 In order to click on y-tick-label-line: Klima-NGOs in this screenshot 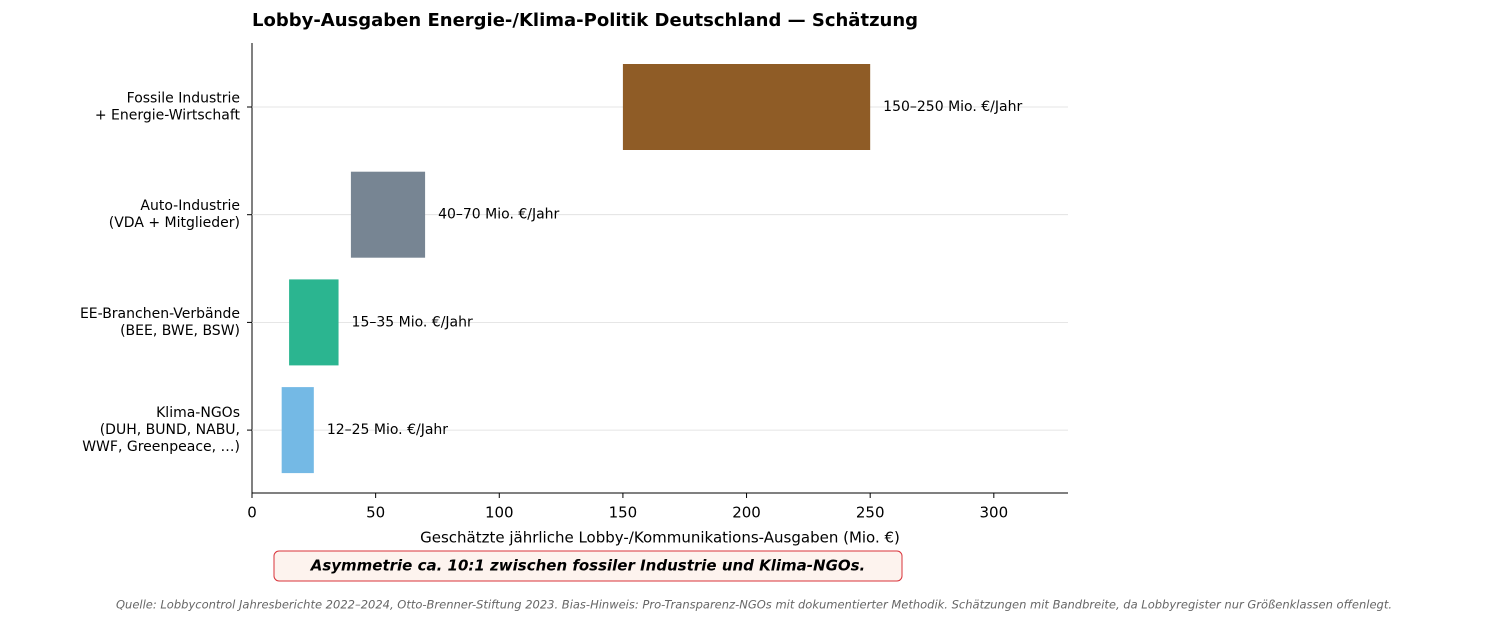, I will do `click(198, 413)`.